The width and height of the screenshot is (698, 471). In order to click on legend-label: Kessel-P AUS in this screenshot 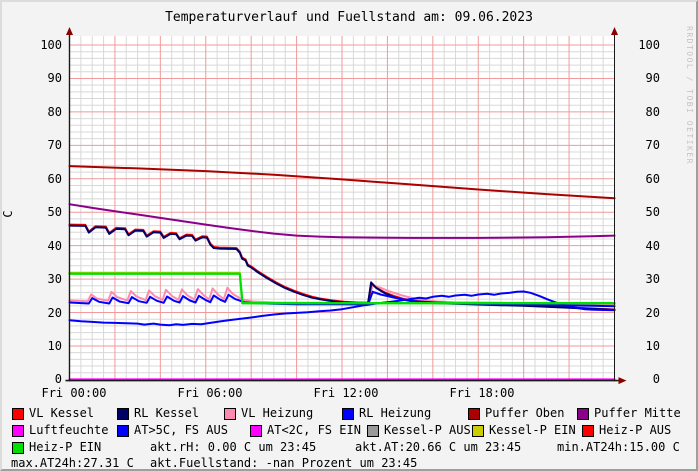, I will do `click(427, 430)`.